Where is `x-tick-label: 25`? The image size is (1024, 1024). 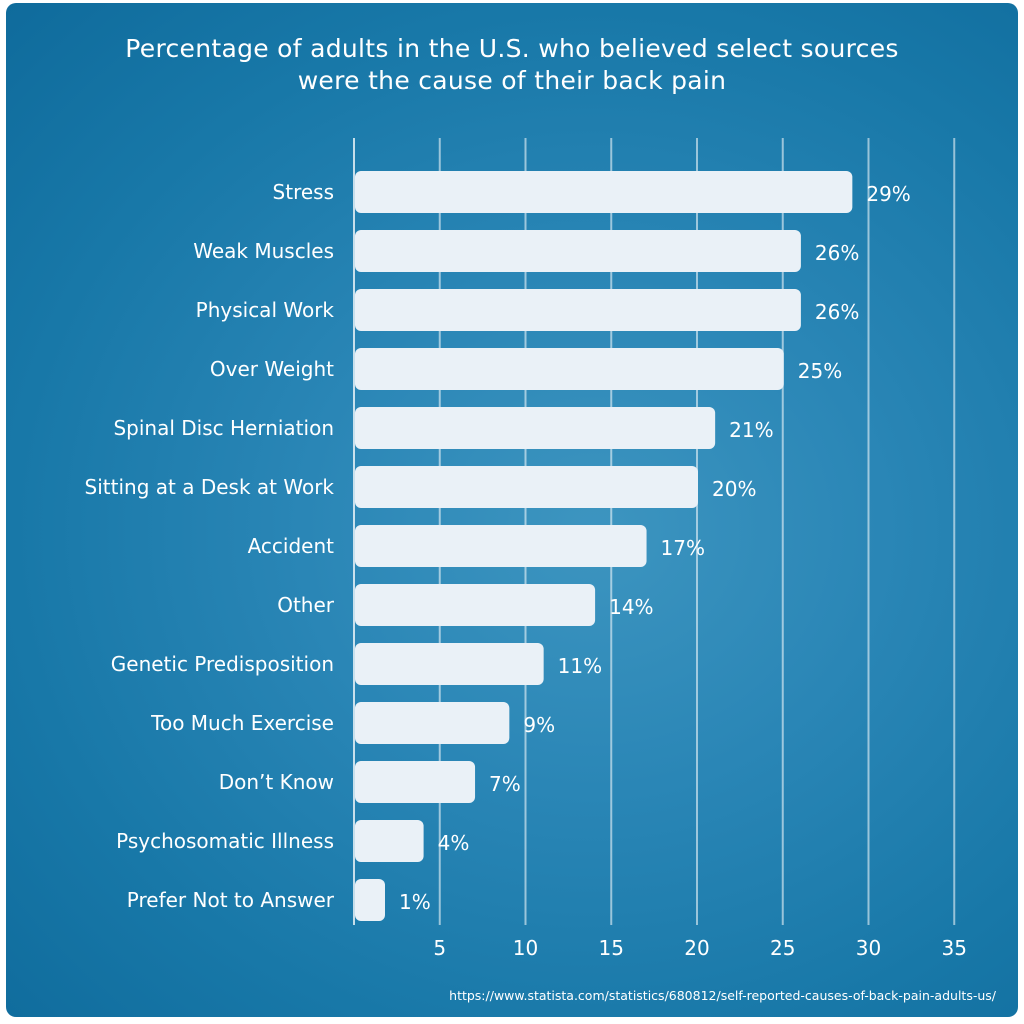
x-tick-label: 25 is located at coordinates (782, 948).